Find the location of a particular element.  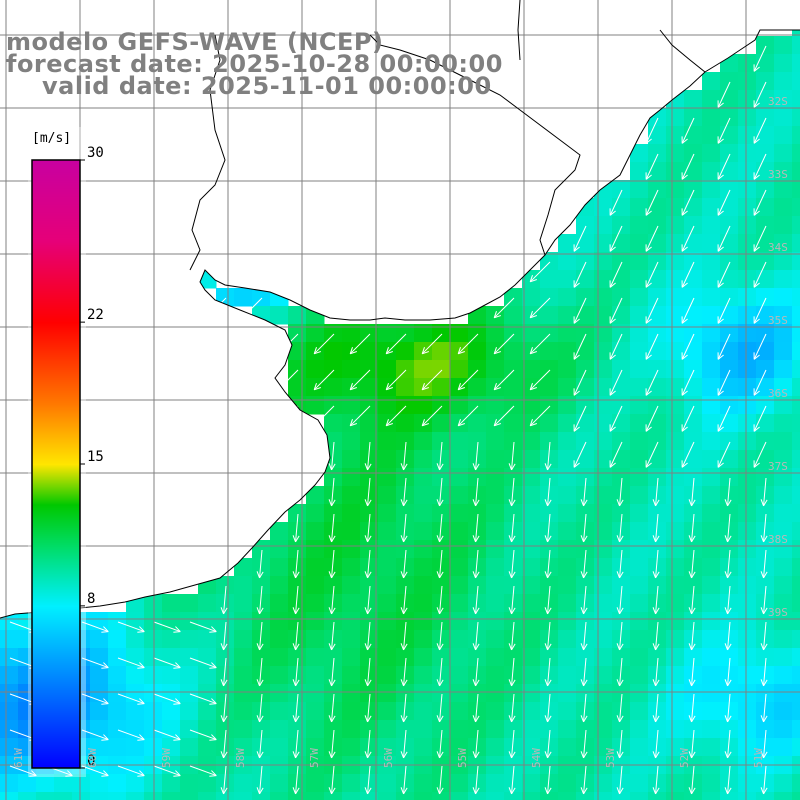

latitude-label: 36S is located at coordinates (778, 393).